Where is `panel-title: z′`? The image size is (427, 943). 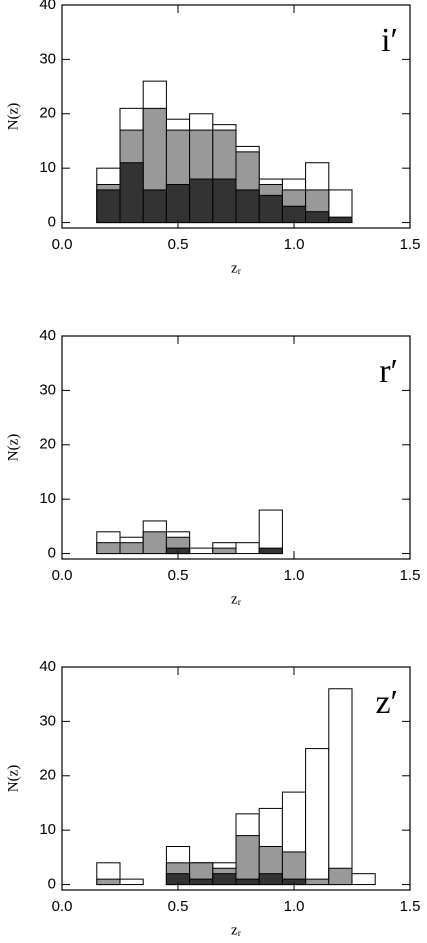
panel-title: z′ is located at coordinates (386, 702).